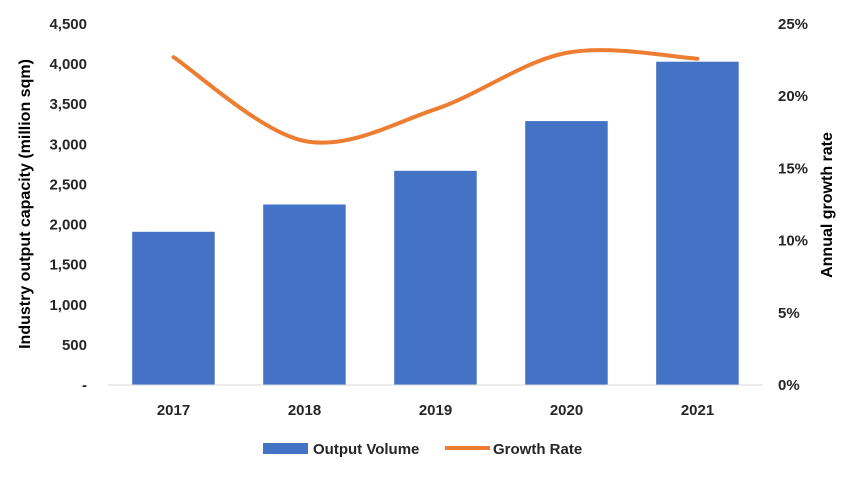 This screenshot has width=845, height=479. Describe the element at coordinates (304, 410) in the screenshot. I see `x-tick-label: 2018` at that location.